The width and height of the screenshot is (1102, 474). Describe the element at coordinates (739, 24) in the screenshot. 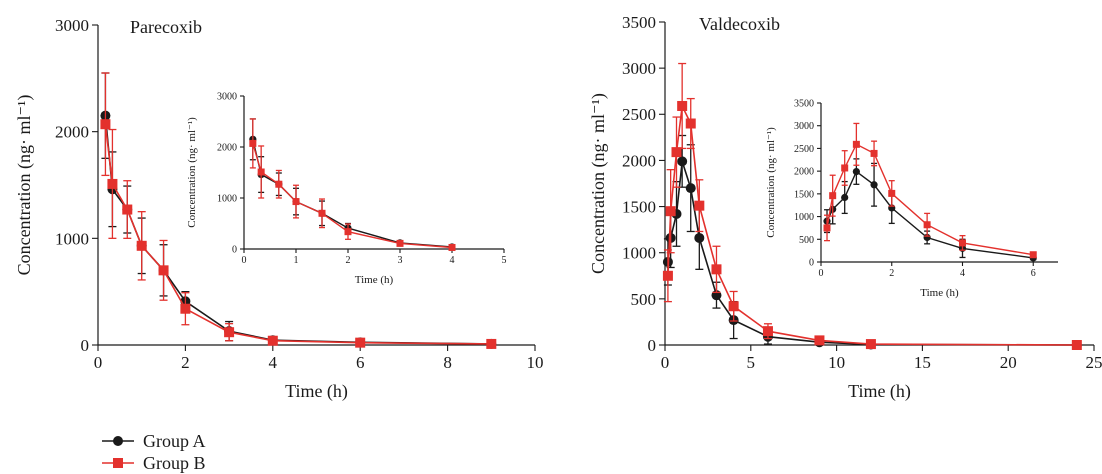

I see `chart-title: Valdecoxib` at that location.